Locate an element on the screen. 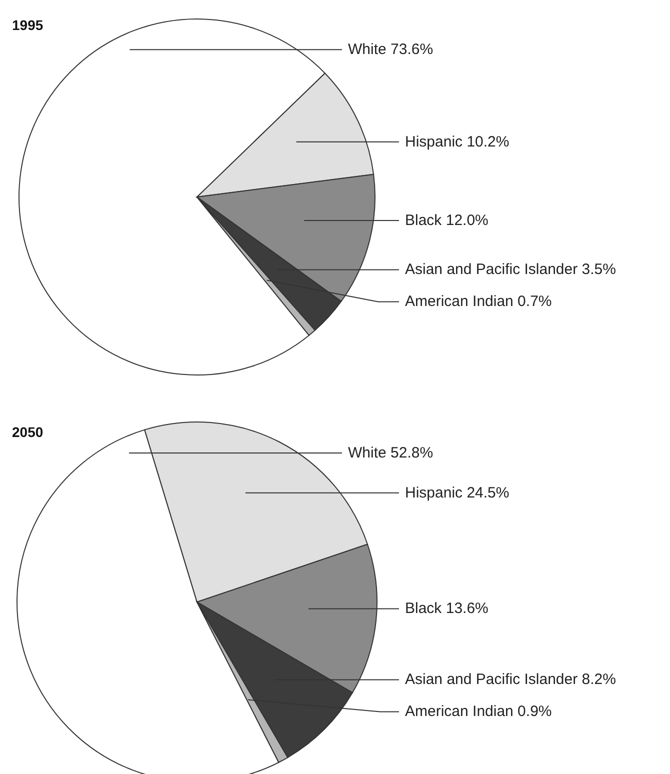 The image size is (670, 774). slice-label: American Indian 0.7% is located at coordinates (478, 301).